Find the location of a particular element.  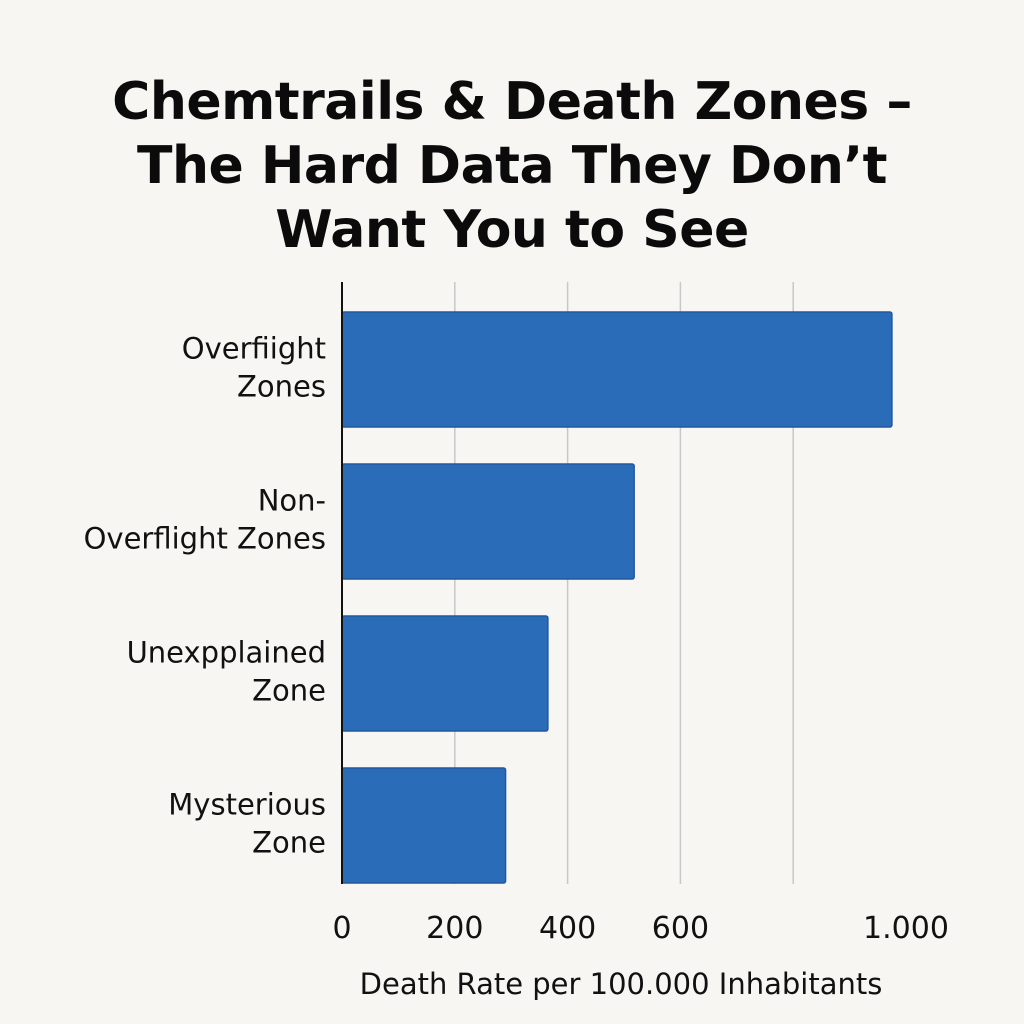

category-label-2: Unexpplained Zone is located at coordinates (226, 672).